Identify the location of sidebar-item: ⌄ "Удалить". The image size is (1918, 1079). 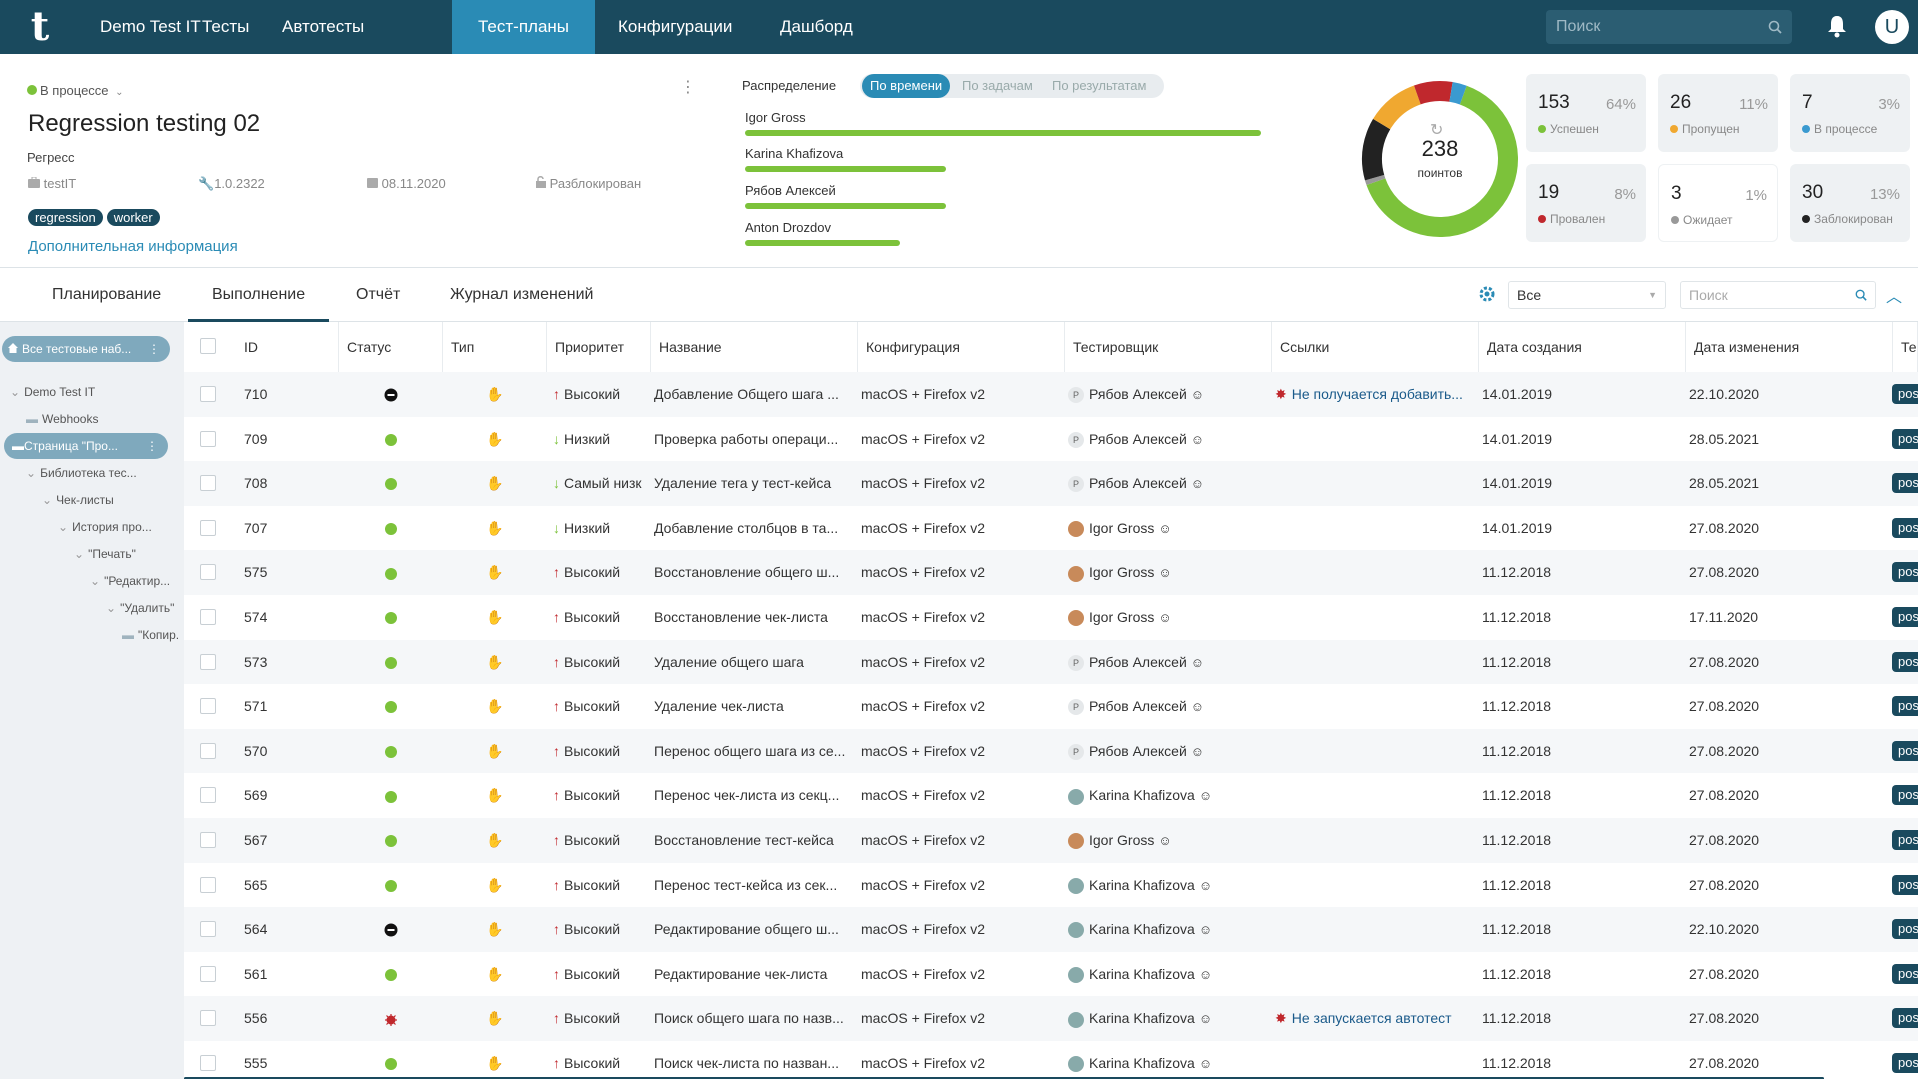
(142, 608).